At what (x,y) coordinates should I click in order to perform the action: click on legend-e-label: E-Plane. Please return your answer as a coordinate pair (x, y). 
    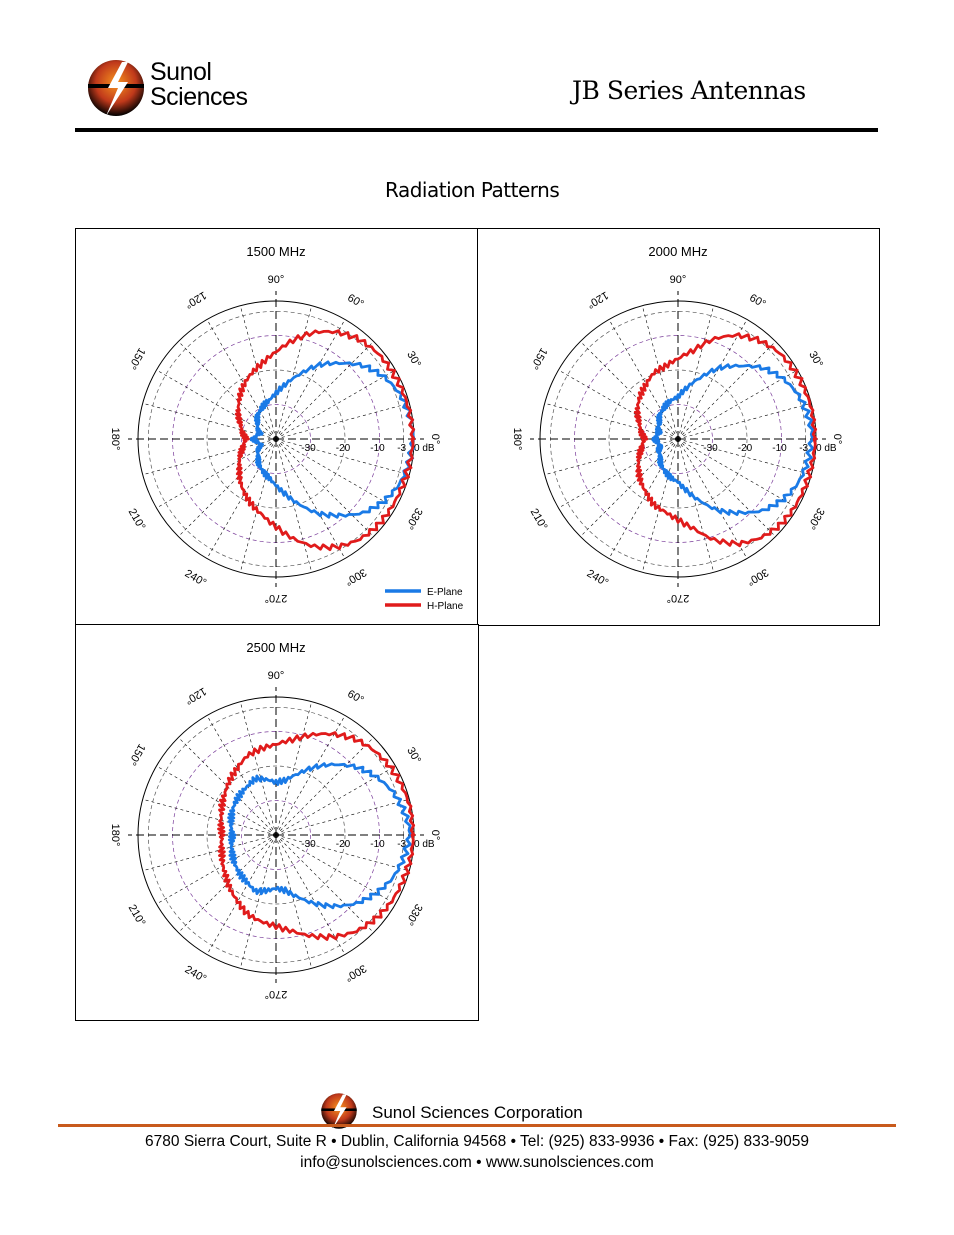
    Looking at the image, I should click on (445, 592).